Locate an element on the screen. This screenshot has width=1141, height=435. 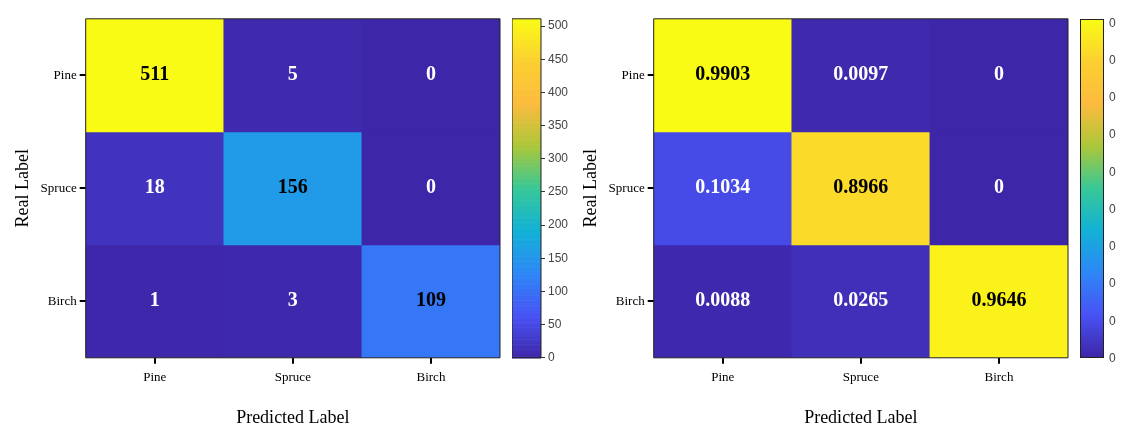
color-bar-label: 400 is located at coordinates (558, 91).